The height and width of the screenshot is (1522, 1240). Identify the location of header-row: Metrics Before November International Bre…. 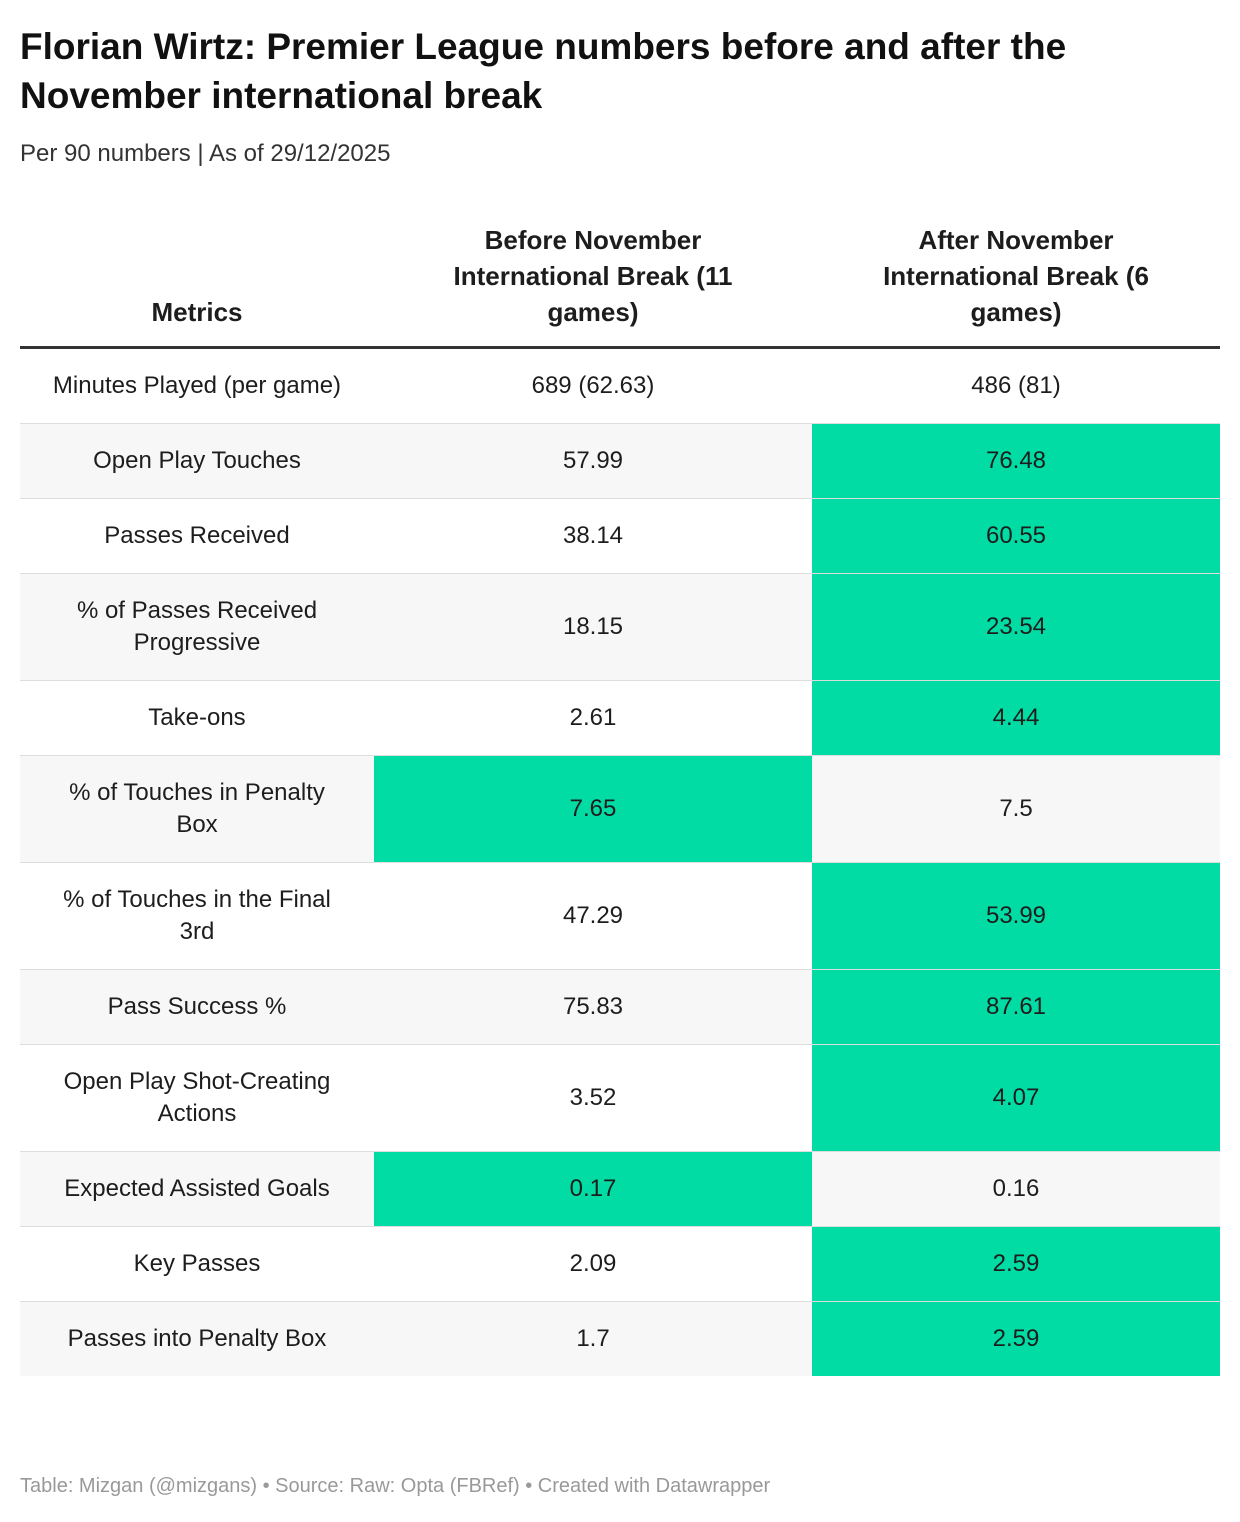
(620, 285).